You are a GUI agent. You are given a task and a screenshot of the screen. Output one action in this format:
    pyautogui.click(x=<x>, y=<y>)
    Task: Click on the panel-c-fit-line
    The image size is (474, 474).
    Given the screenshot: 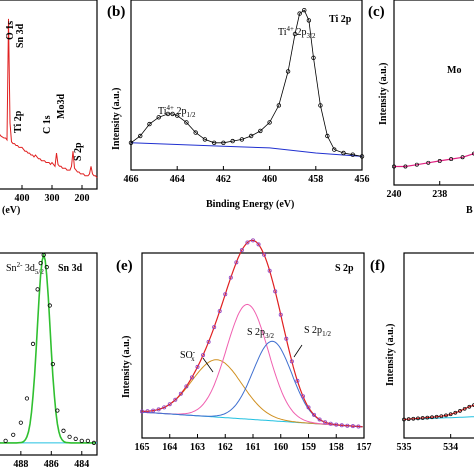 What is the action you would take?
    pyautogui.click(x=434, y=160)
    